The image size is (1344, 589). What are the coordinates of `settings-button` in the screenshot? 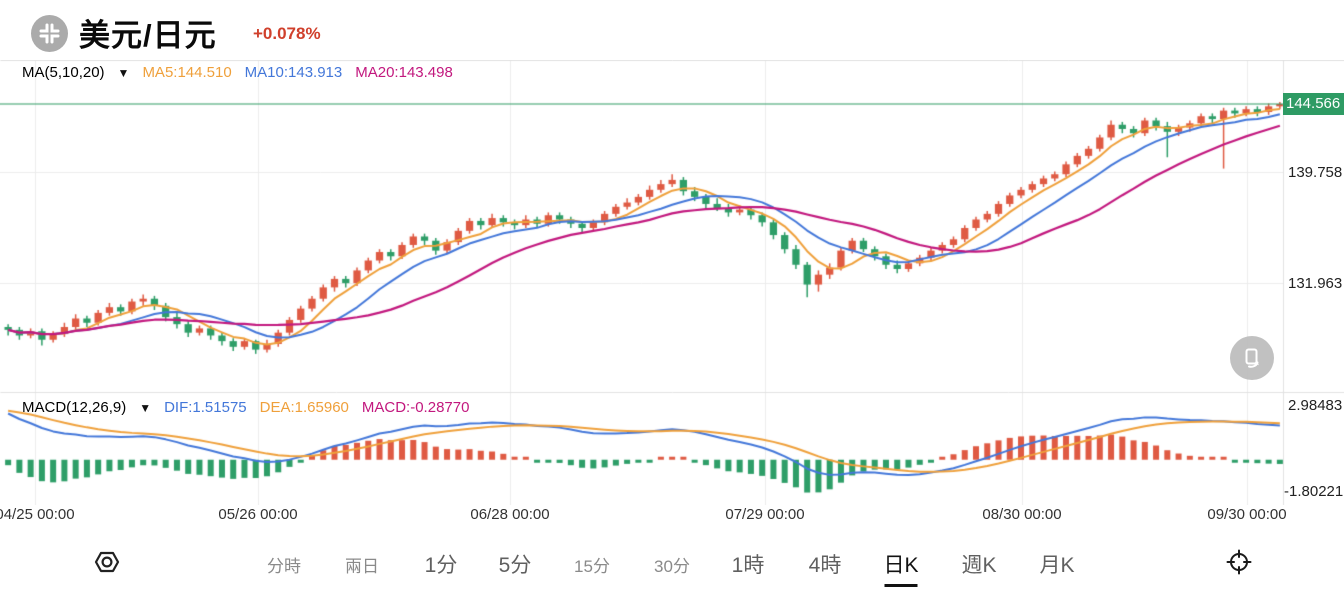 It's located at (107, 562).